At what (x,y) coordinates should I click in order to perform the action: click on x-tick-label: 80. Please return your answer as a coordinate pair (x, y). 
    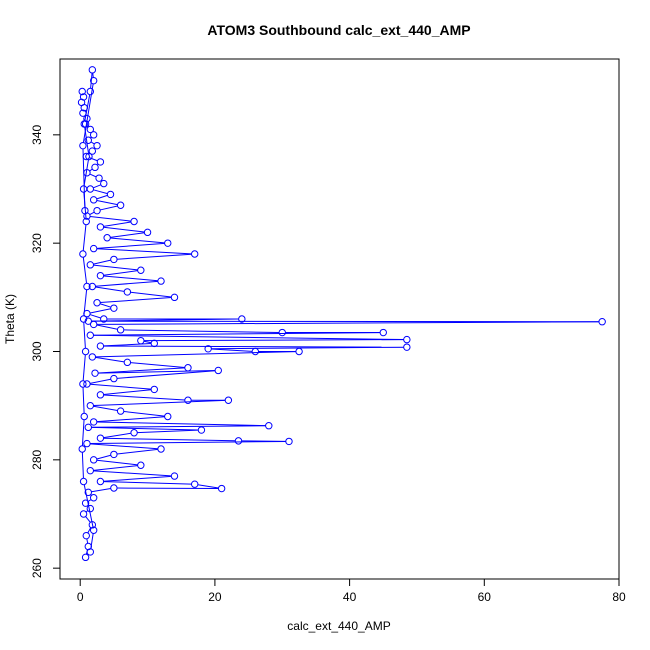
    Looking at the image, I should click on (619, 597).